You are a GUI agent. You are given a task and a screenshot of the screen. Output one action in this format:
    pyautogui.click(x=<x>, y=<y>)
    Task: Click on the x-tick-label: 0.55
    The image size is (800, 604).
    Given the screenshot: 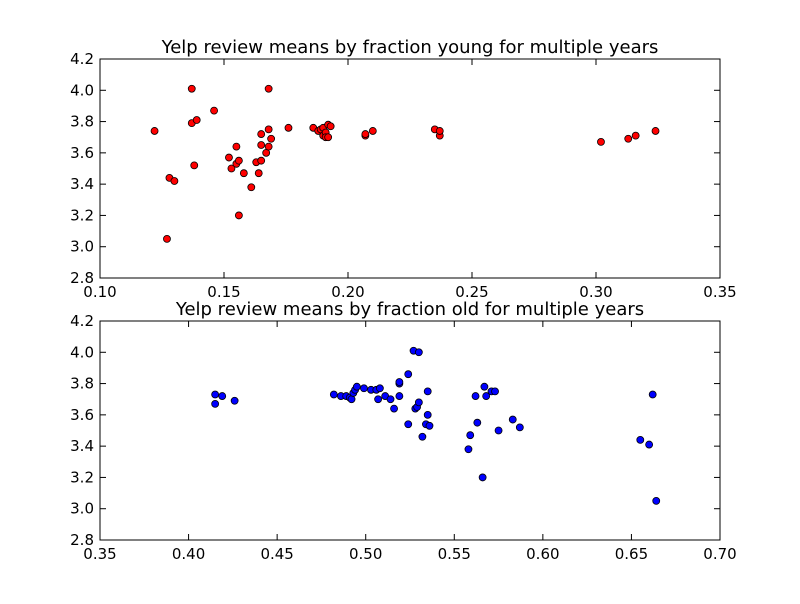 What is the action you would take?
    pyautogui.click(x=454, y=554)
    